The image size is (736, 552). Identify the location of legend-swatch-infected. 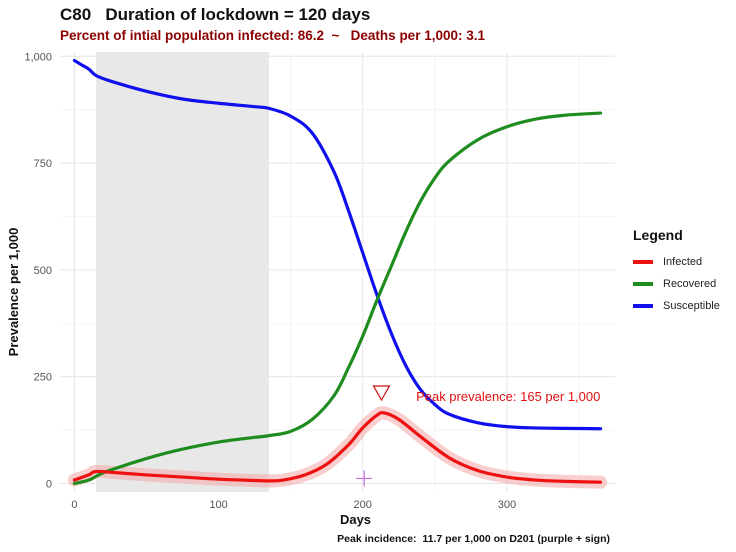
(643, 262).